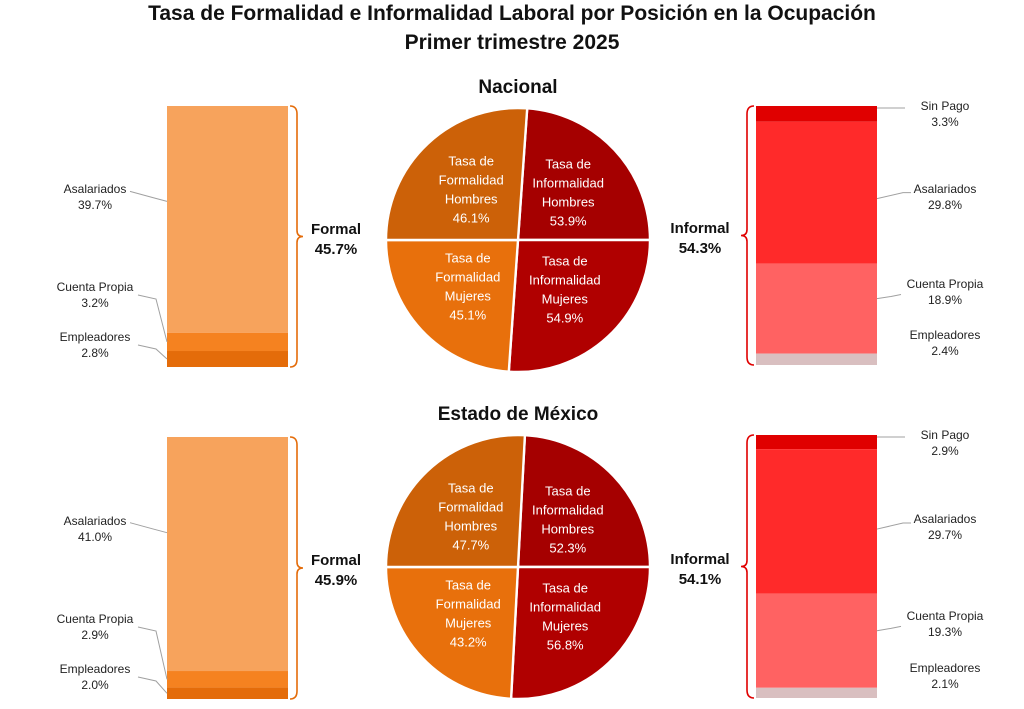 This screenshot has height=709, width=1024. Describe the element at coordinates (95, 685) in the screenshot. I see `formal-value-empleadores: 2.0%` at that location.